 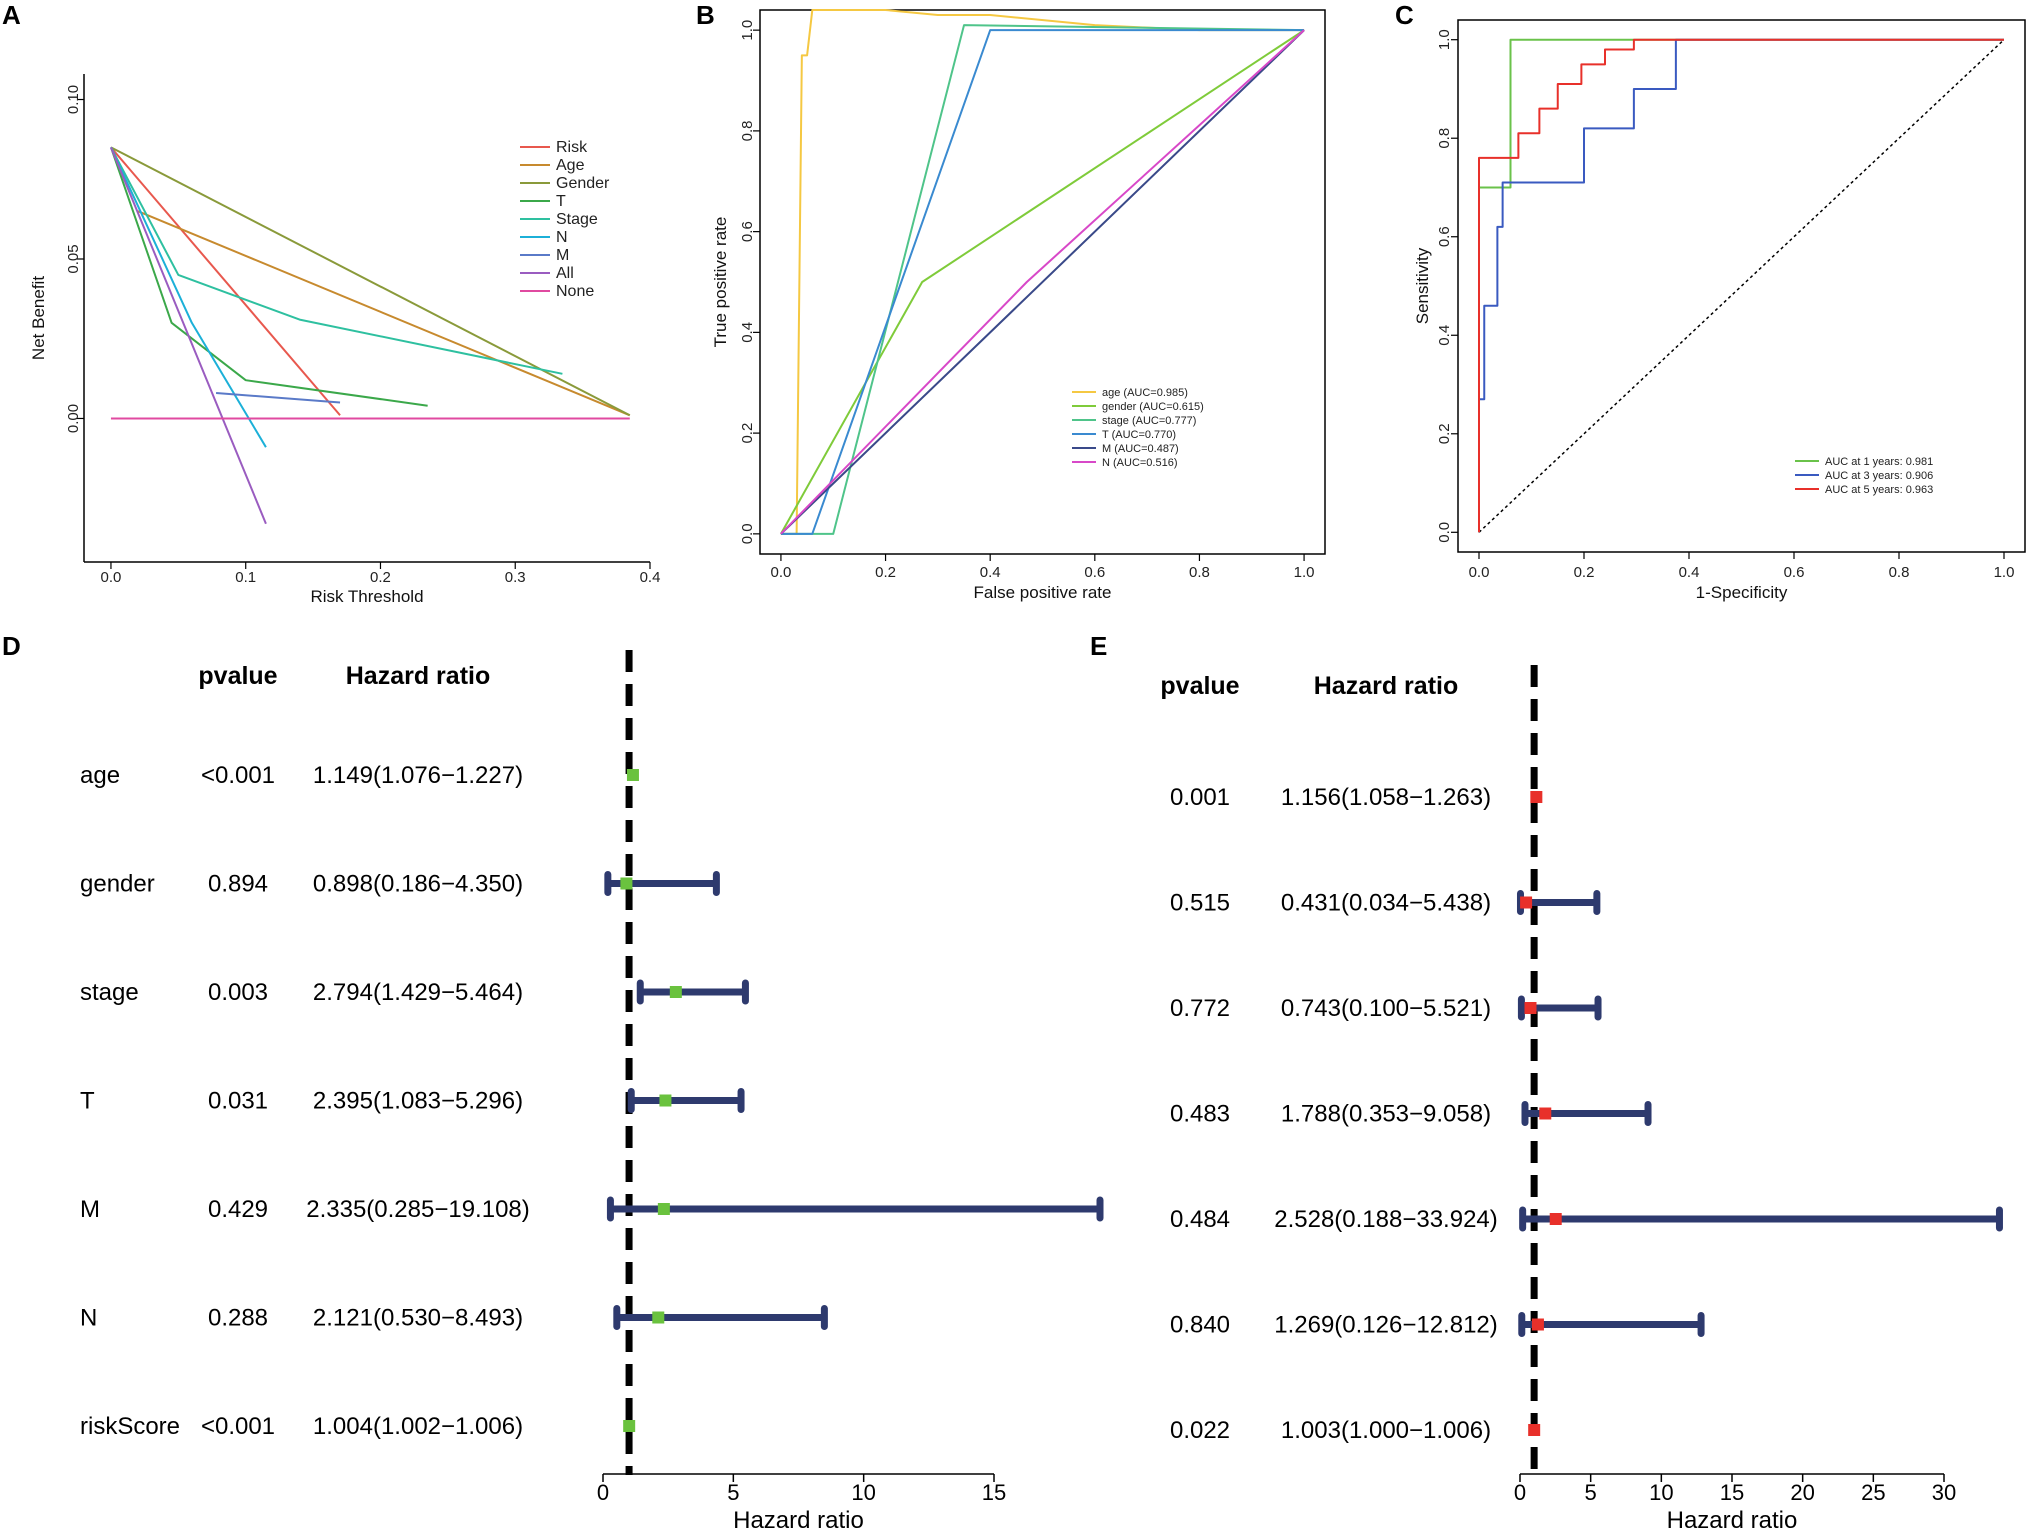 I want to click on b-y-tick-label: 0.0, so click(x=747, y=533).